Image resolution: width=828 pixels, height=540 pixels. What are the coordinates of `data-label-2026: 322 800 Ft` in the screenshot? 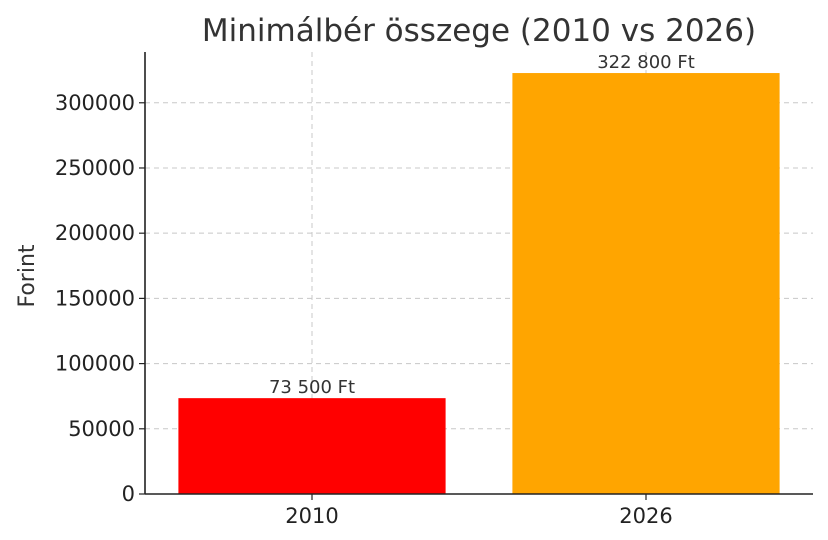 It's located at (646, 62).